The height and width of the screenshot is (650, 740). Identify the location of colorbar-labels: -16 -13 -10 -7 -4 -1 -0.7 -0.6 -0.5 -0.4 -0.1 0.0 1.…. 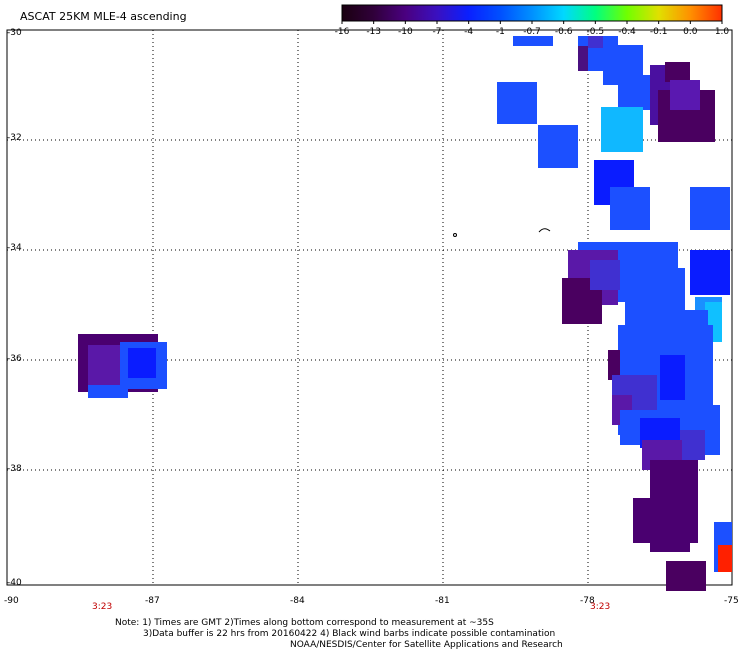
(532, 32).